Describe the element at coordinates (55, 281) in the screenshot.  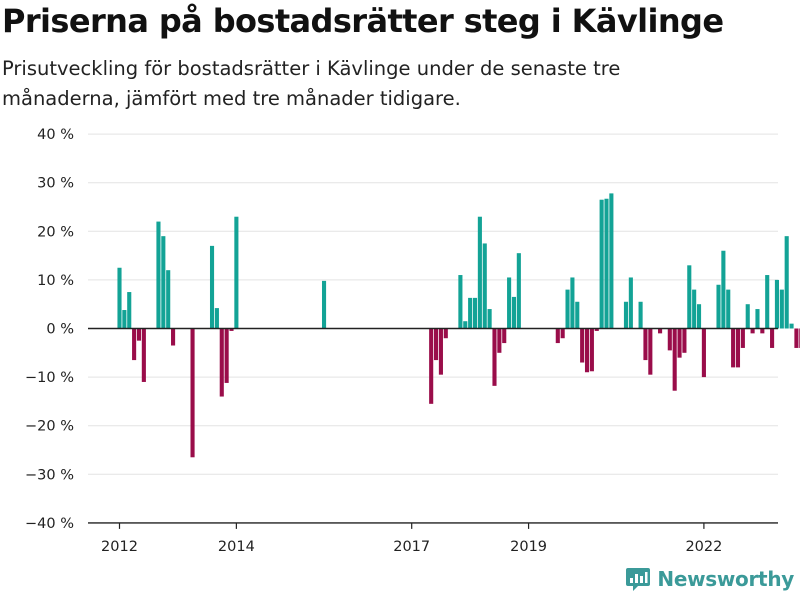
I see `y-tick-label: 10 %` at that location.